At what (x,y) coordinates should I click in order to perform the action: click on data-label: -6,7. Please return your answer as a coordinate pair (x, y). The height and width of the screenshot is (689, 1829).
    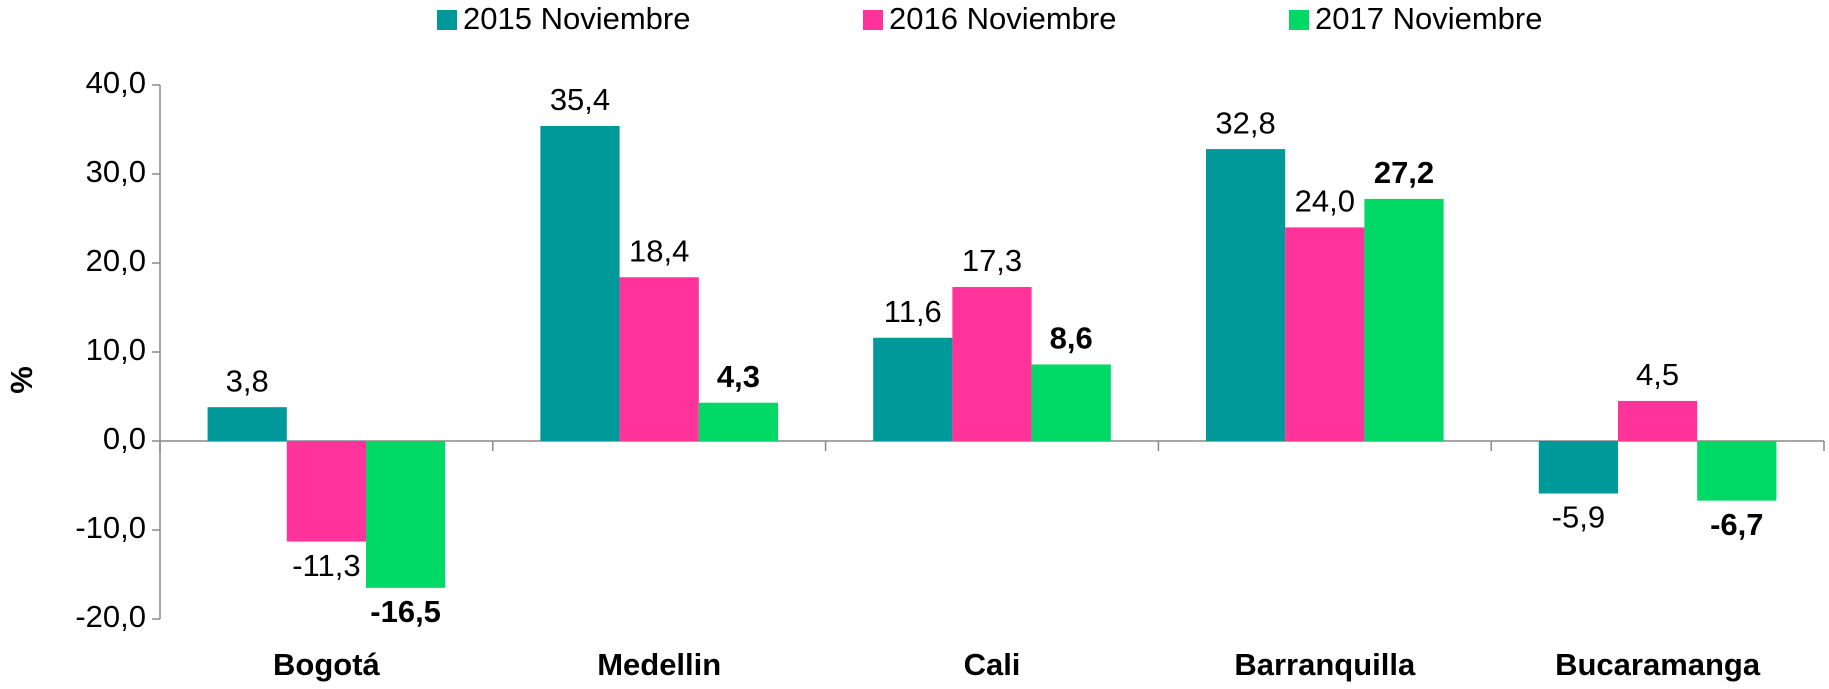
    Looking at the image, I should click on (1736, 524).